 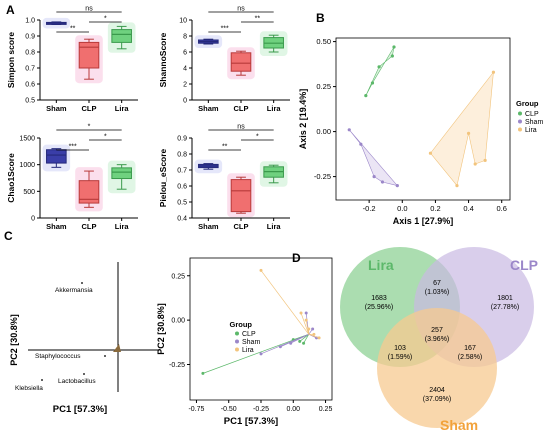 I want to click on biplot-label: Akkermansia, so click(x=74, y=290).